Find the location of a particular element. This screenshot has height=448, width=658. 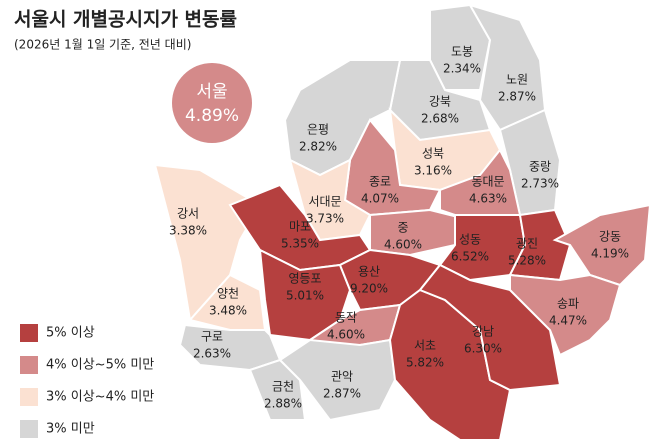

district-name: 서대문 is located at coordinates (324, 202).